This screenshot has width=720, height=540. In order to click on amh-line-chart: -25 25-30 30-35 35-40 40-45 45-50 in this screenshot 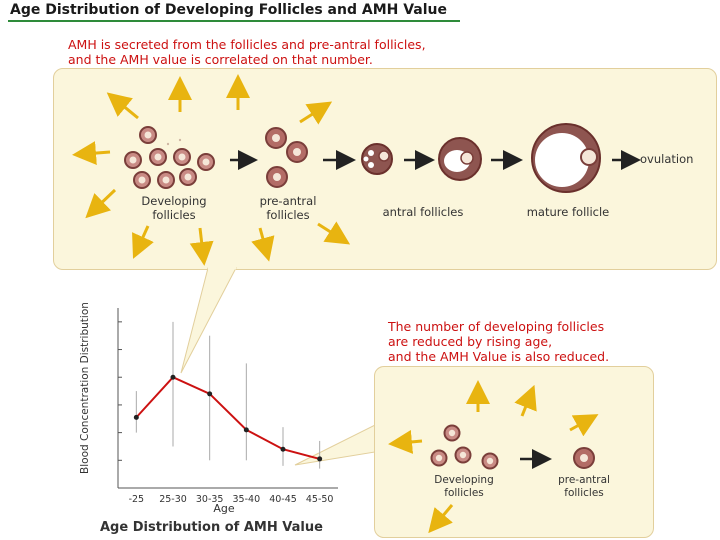, I will do `click(227, 406)`.